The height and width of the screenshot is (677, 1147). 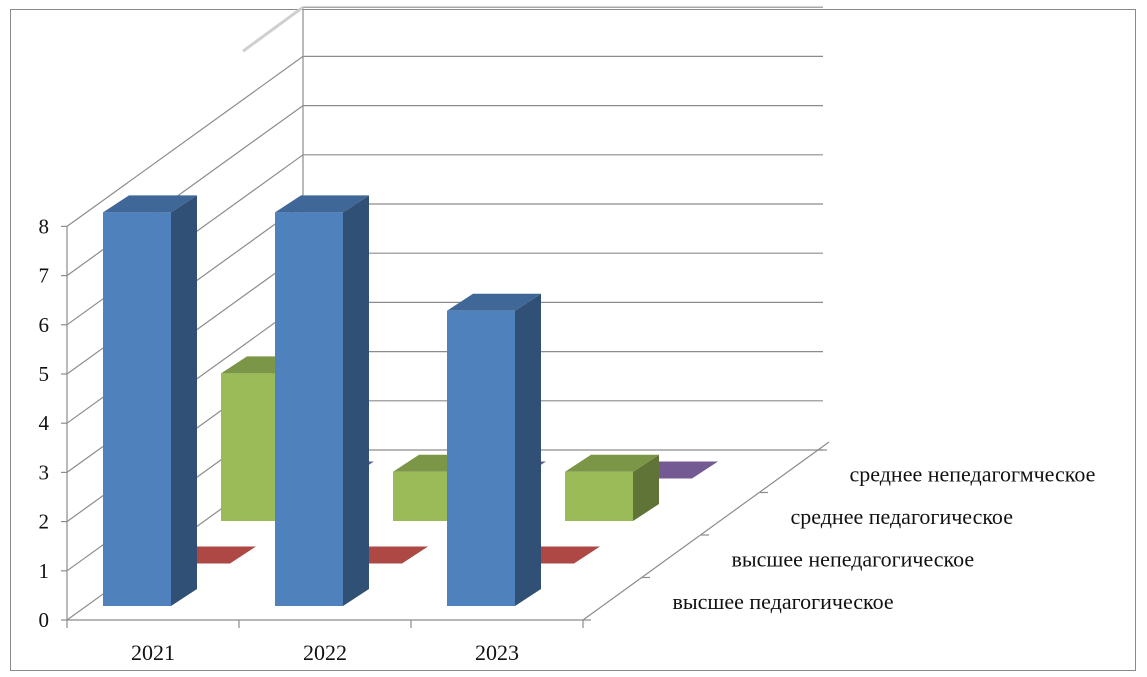 What do you see at coordinates (853, 558) in the screenshot?
I see `series-label: высшее непедагогическое` at bounding box center [853, 558].